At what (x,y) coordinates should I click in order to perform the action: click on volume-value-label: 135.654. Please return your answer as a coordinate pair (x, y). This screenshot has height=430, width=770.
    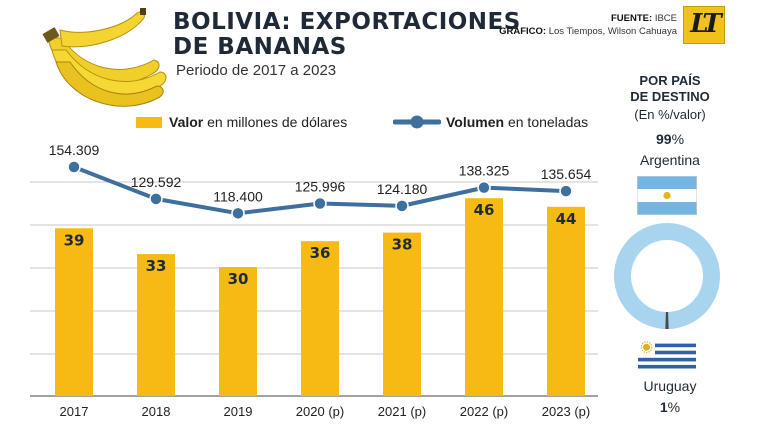
    Looking at the image, I should click on (566, 174).